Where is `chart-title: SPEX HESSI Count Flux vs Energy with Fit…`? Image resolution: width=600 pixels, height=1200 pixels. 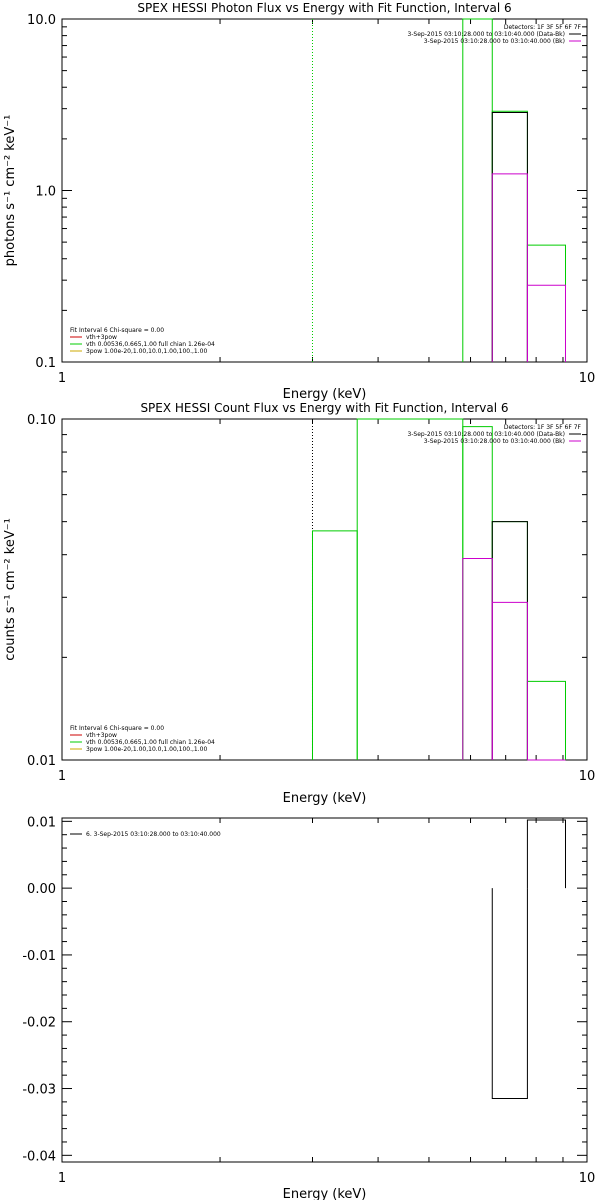
chart-title: SPEX HESSI Count Flux vs Energy with Fit… is located at coordinates (324, 408).